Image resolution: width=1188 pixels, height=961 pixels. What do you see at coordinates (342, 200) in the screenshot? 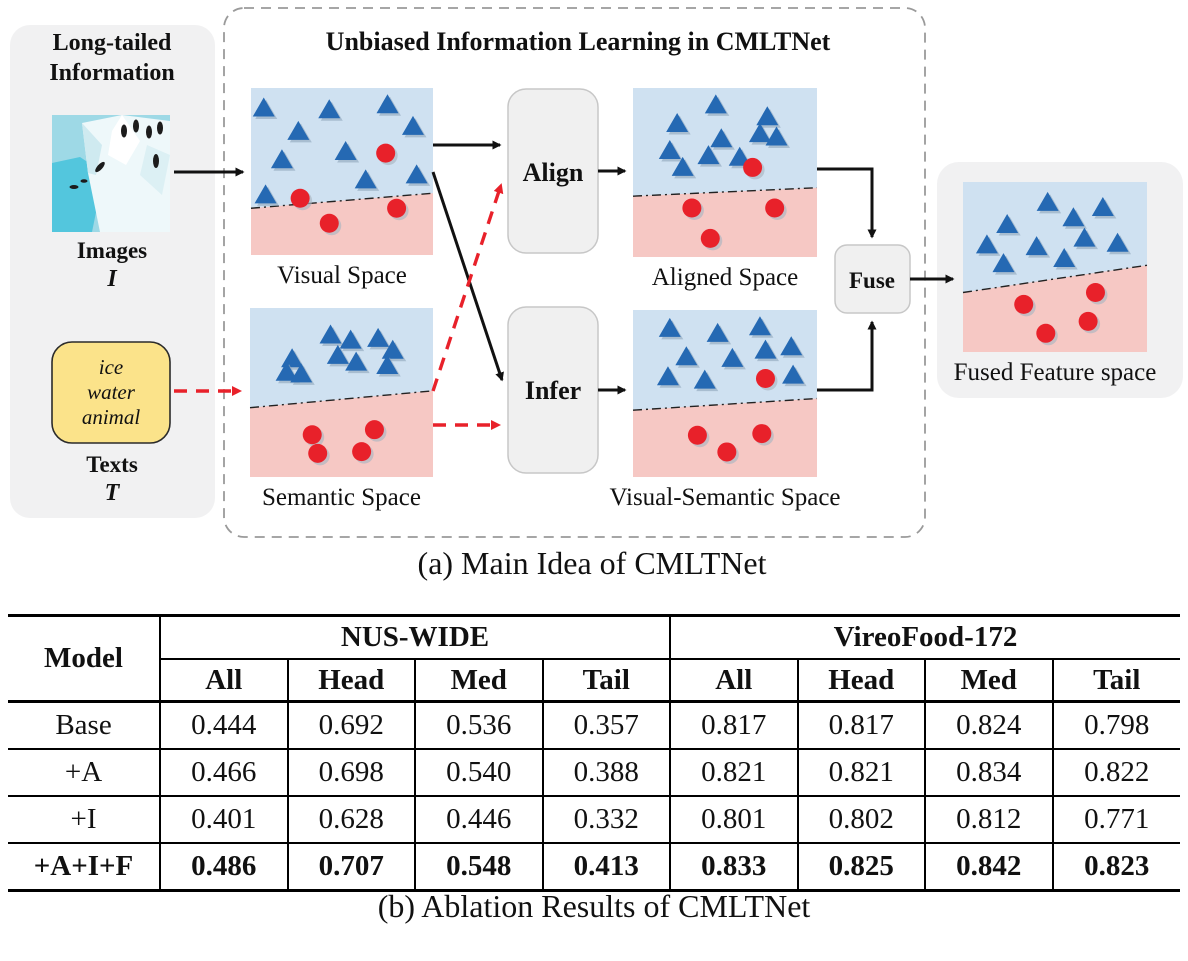
I see `visual-space-boundary-line` at bounding box center [342, 200].